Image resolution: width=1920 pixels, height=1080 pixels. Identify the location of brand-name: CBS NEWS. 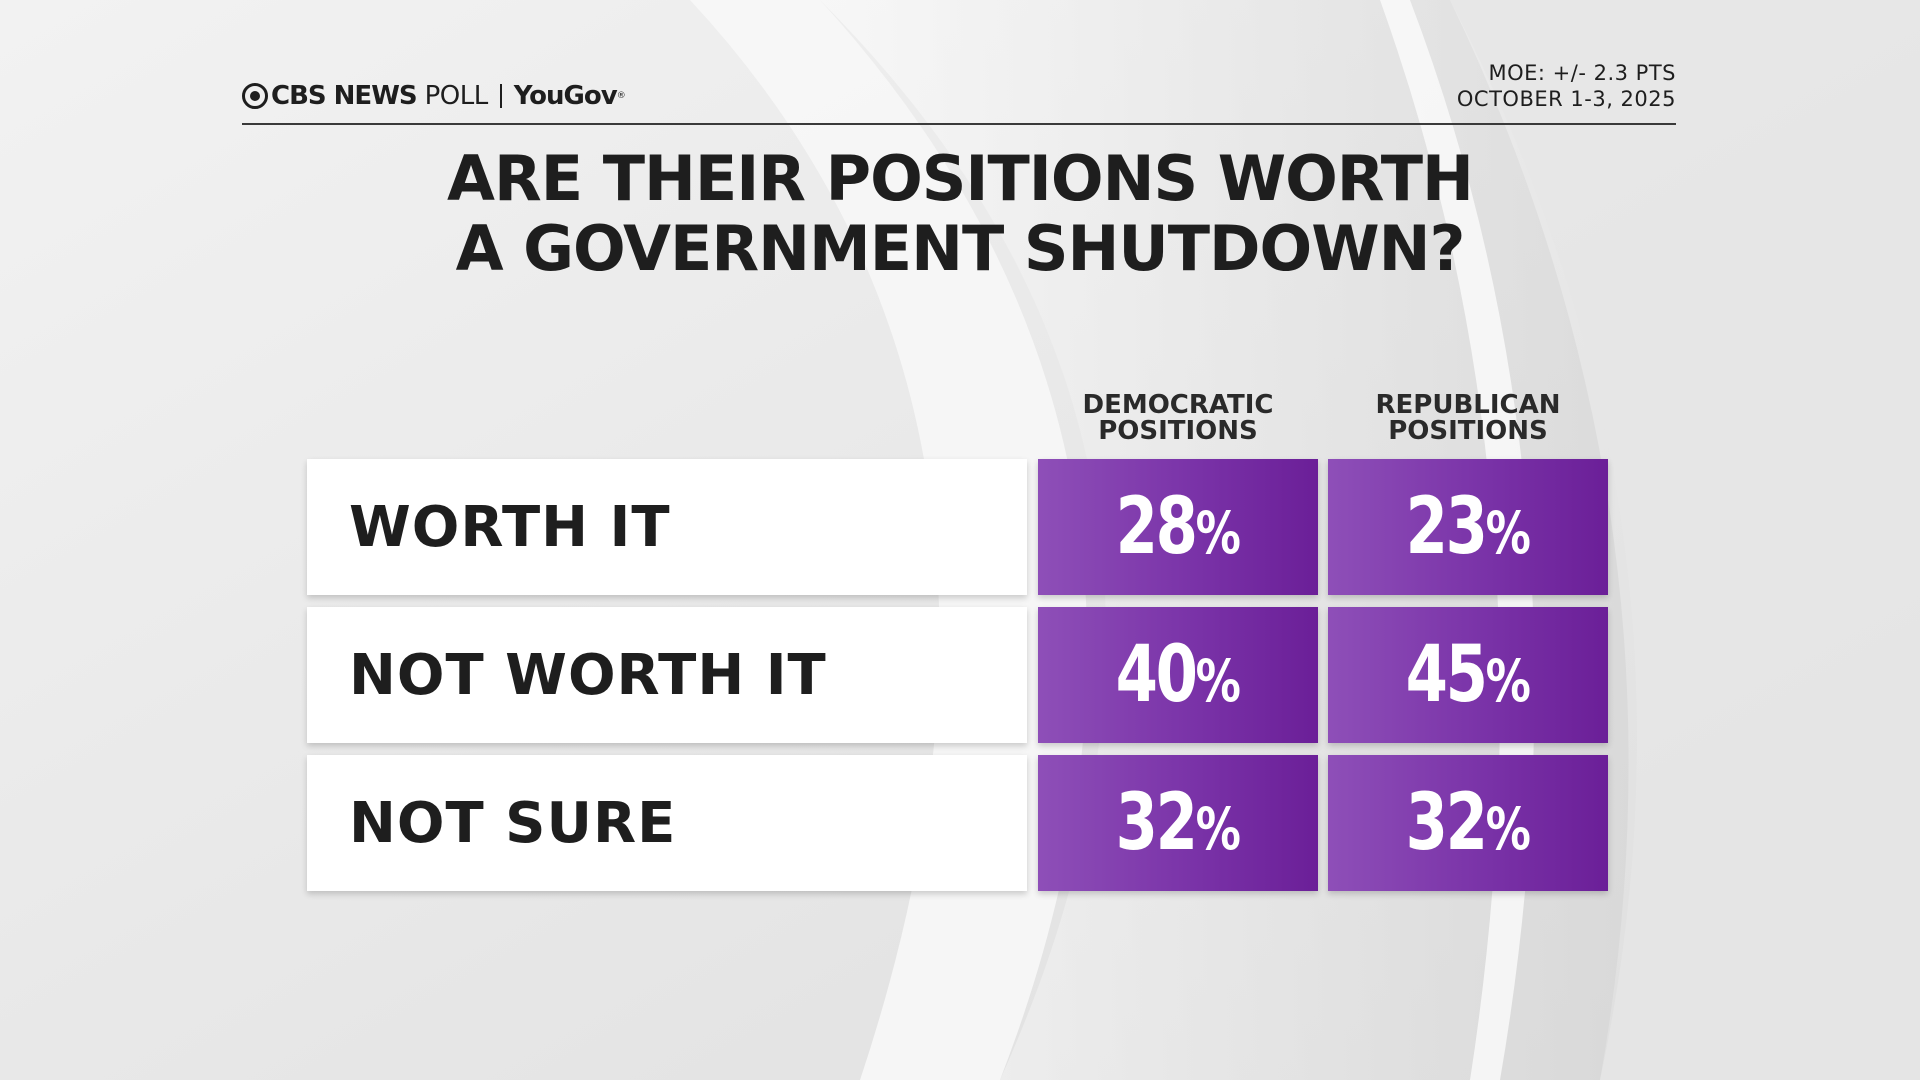
(344, 96).